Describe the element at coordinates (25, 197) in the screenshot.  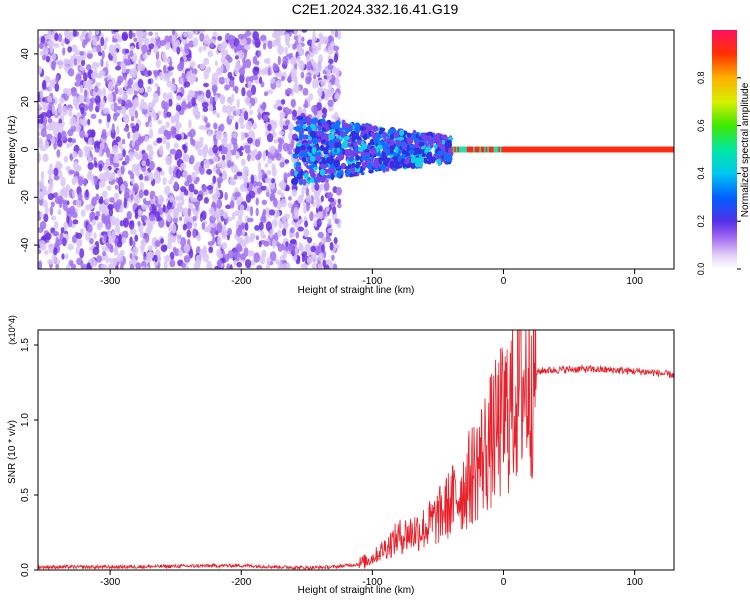
I see `y-tick-label: -20` at that location.